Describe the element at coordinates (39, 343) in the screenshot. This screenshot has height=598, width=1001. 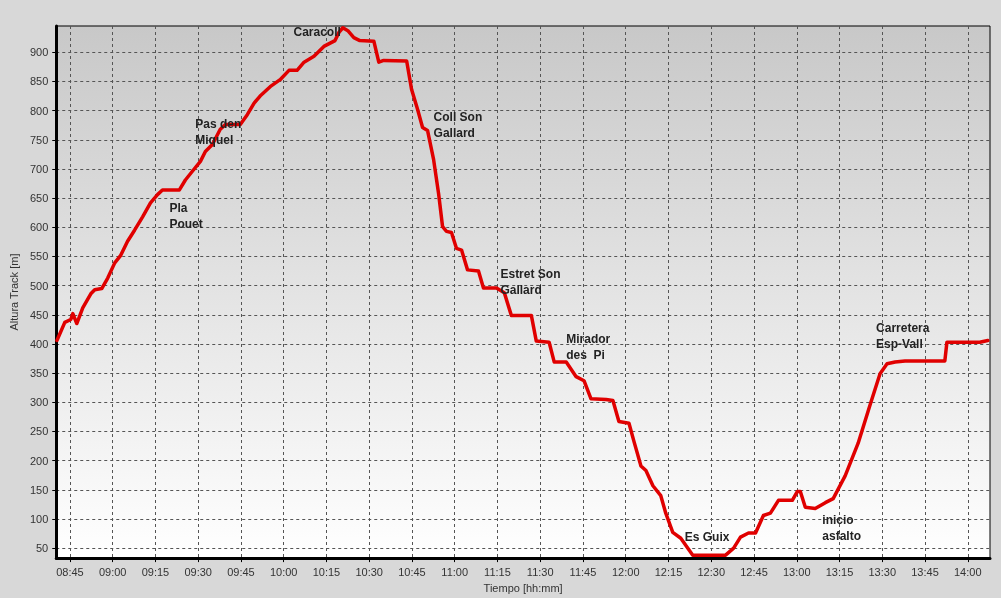
I see `y-tick-label: 400` at that location.